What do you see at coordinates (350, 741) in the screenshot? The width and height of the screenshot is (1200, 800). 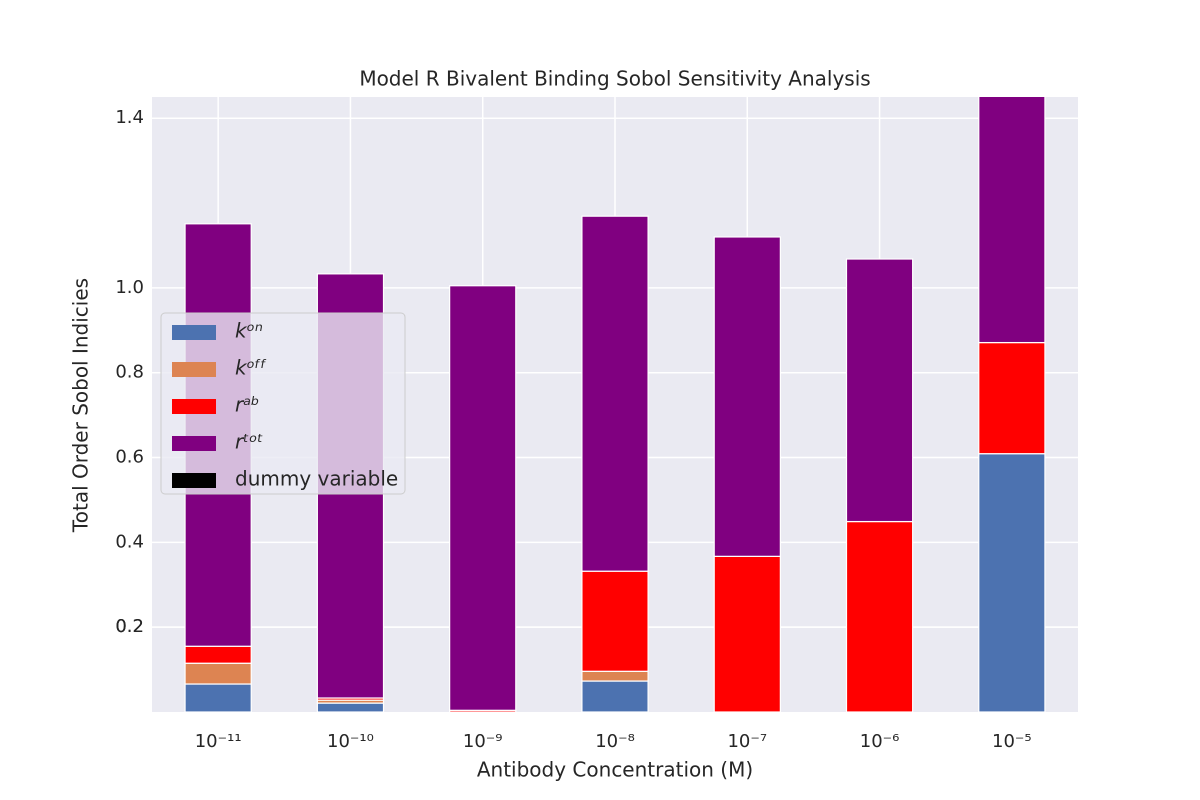 I see `x-tick-label: 10⁻¹⁰` at bounding box center [350, 741].